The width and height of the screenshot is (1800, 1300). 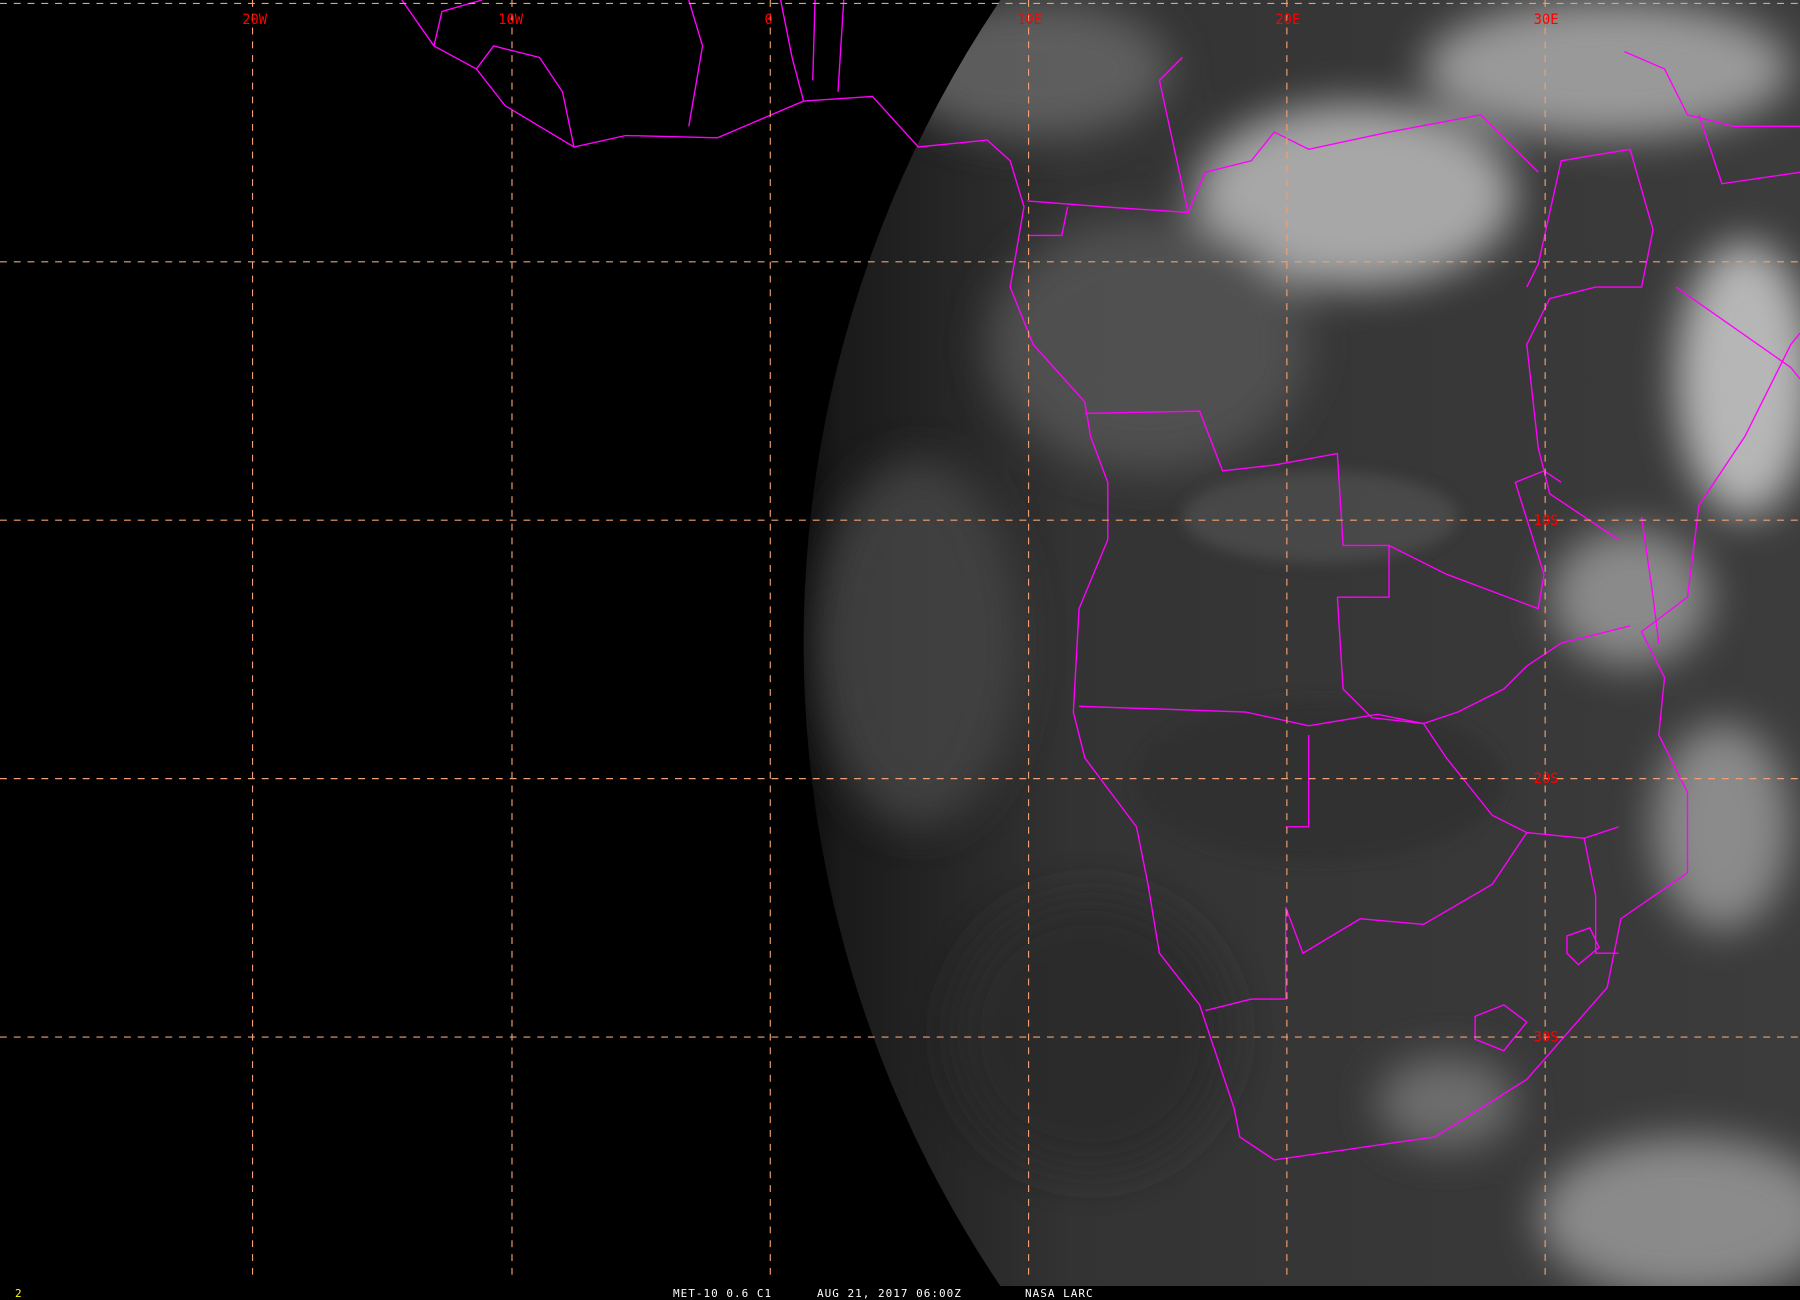 What do you see at coordinates (1546, 20) in the screenshot?
I see `lon-label: 30E` at bounding box center [1546, 20].